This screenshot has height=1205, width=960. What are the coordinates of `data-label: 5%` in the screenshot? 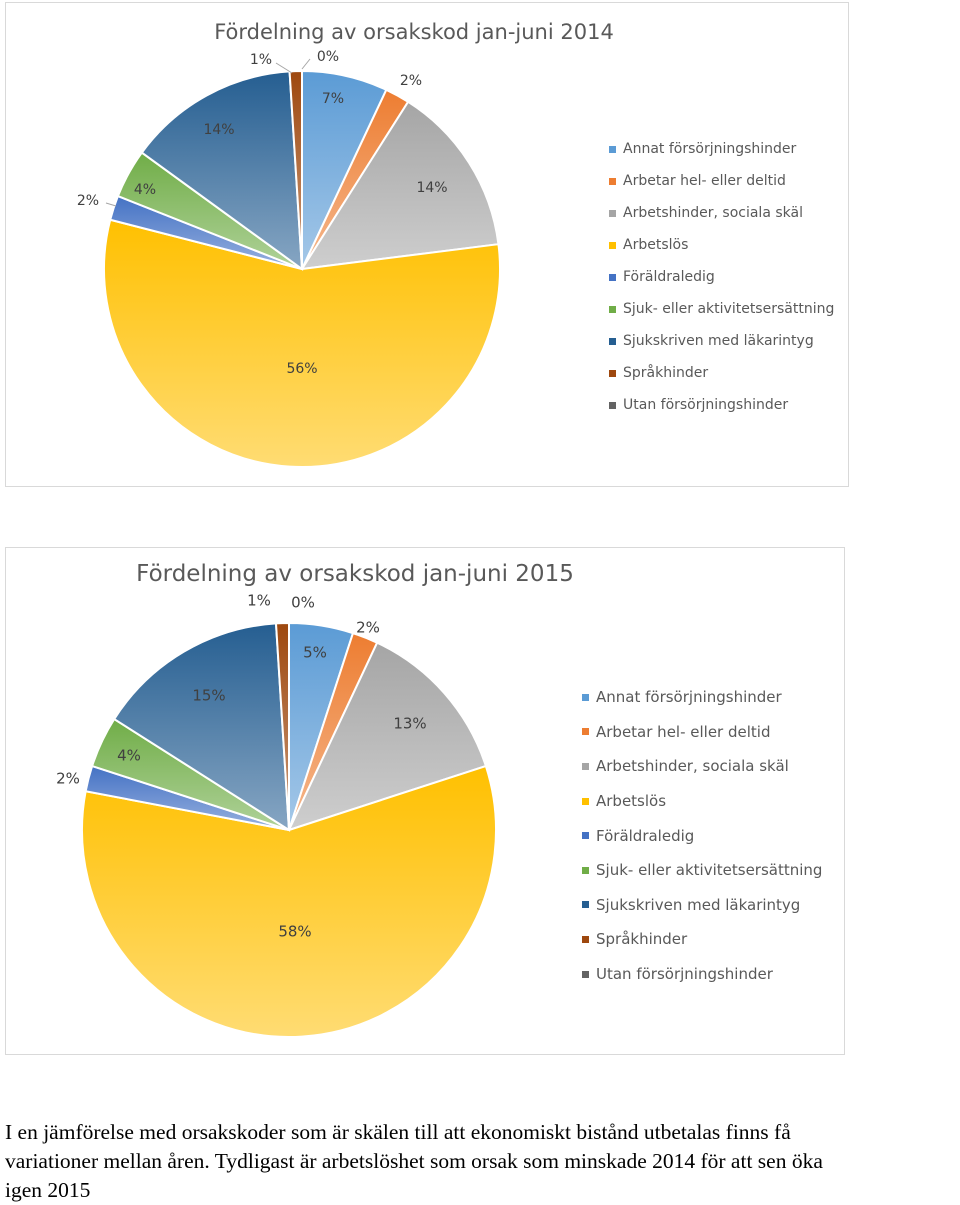 It's located at (315, 653).